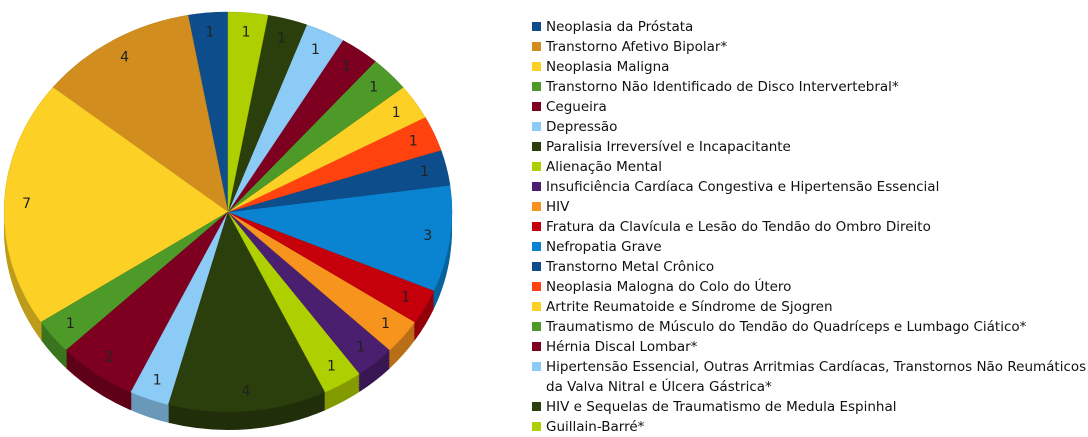 The height and width of the screenshot is (437, 1088). Describe the element at coordinates (630, 267) in the screenshot. I see `legend-label: Transtorno Metal Crônico` at that location.